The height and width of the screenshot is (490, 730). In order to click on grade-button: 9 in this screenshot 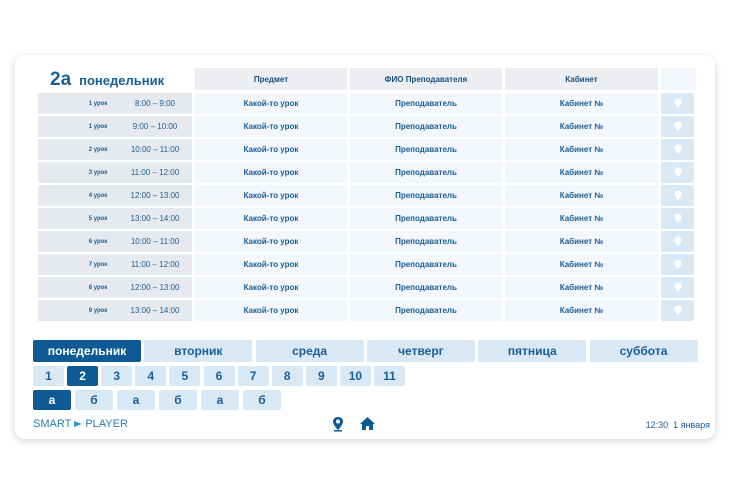, I will do `click(321, 376)`.